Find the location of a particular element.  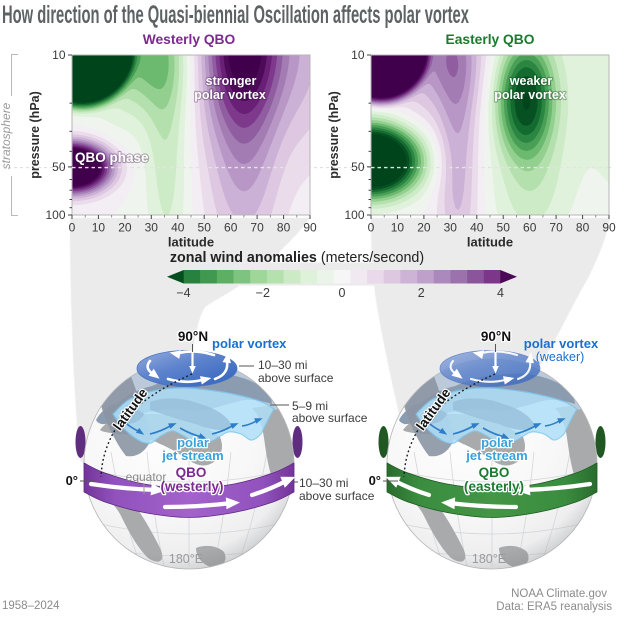

svg-text: (weaker) is located at coordinates (560, 357).